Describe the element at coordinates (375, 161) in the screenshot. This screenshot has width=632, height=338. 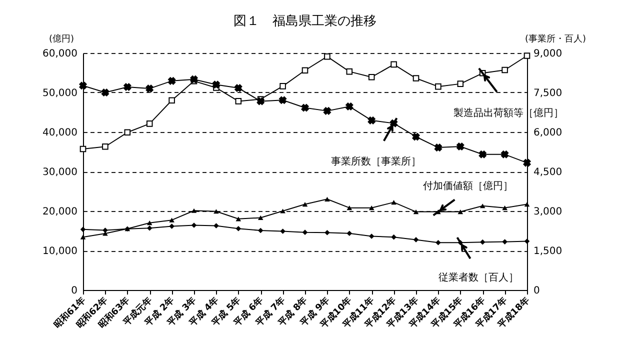
I see `series-label: 事業所数［事業所］` at that location.